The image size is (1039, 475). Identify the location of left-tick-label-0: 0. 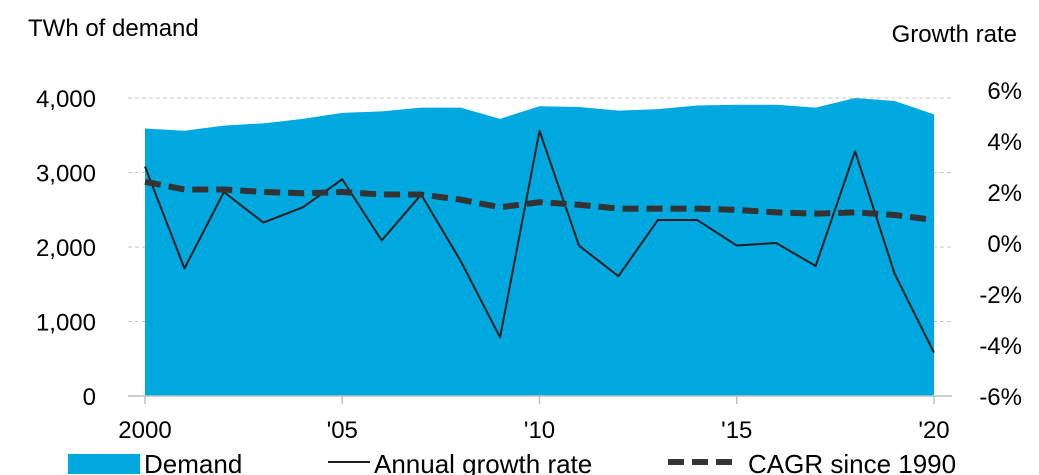
(89, 397).